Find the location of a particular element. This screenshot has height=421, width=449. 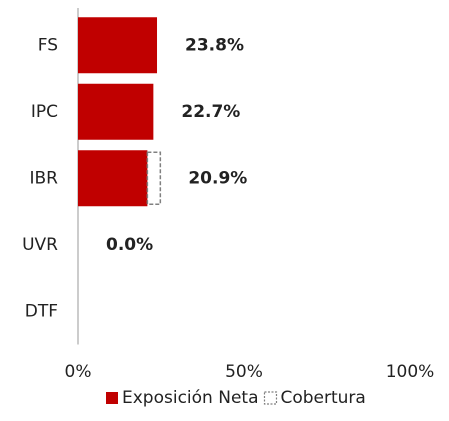

legend-label: Exposición Neta is located at coordinates (190, 398).